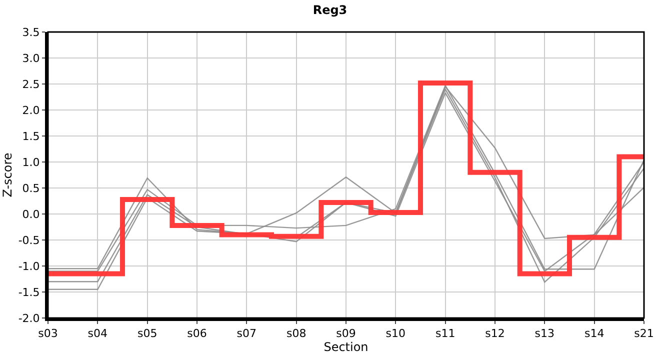 The width and height of the screenshot is (660, 360). What do you see at coordinates (31, 162) in the screenshot?
I see `y-tick-label: 1.0` at bounding box center [31, 162].